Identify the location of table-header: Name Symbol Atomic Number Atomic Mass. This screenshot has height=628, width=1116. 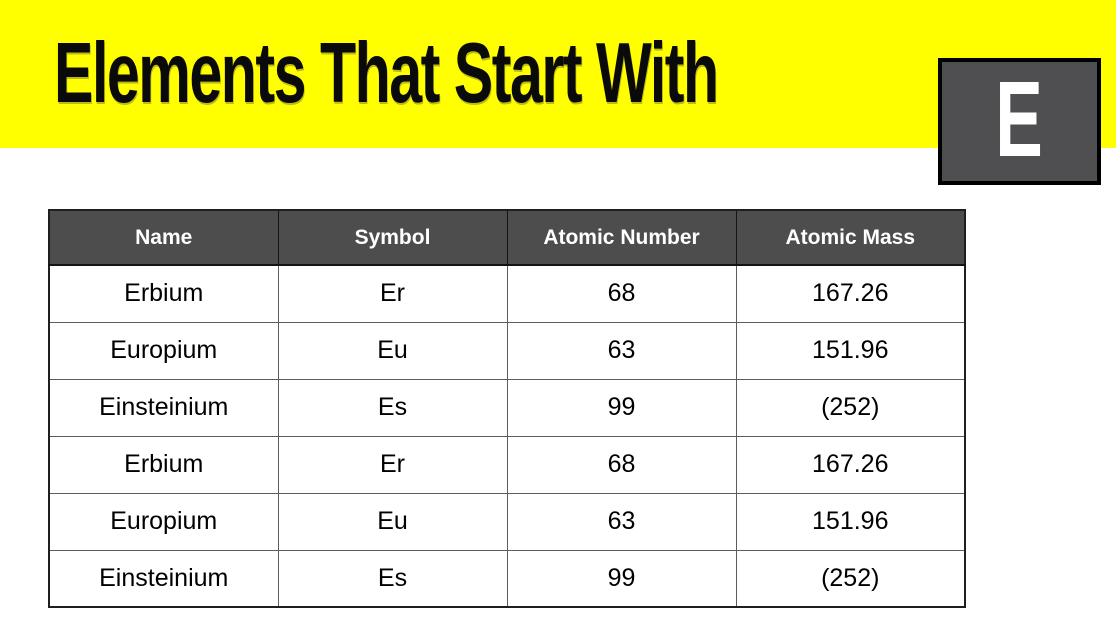
(507, 237).